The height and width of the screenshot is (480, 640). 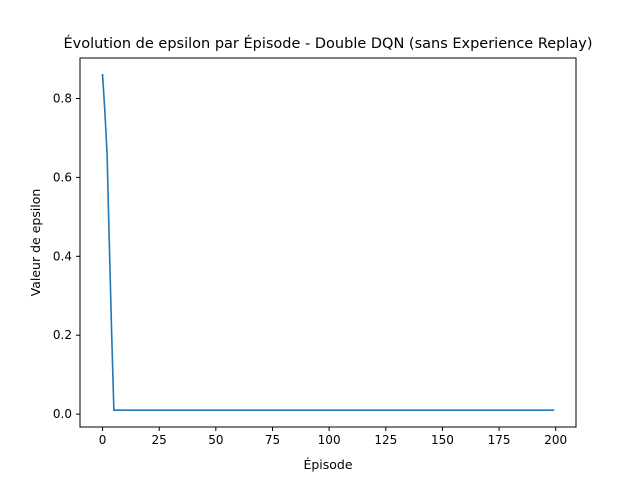 What do you see at coordinates (555, 440) in the screenshot?
I see `x-tick-label: 200` at bounding box center [555, 440].